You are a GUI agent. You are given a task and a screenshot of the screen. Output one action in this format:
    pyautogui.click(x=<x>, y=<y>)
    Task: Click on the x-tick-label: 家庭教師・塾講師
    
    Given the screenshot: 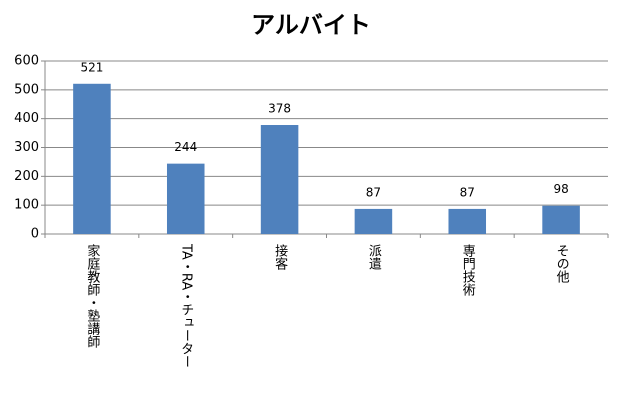 What is the action you would take?
    pyautogui.click(x=92, y=296)
    